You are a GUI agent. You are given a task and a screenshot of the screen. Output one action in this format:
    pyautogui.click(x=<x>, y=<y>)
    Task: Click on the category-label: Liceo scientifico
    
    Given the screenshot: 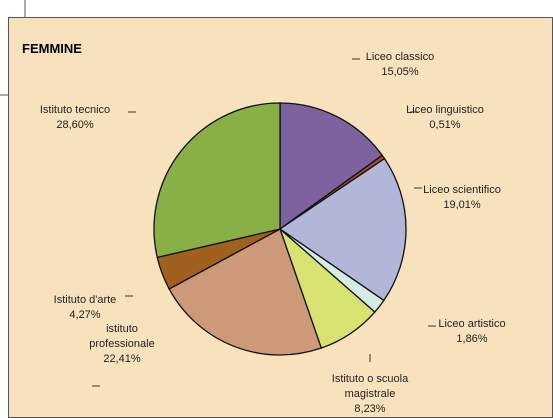 What is the action you would take?
    pyautogui.click(x=462, y=190)
    